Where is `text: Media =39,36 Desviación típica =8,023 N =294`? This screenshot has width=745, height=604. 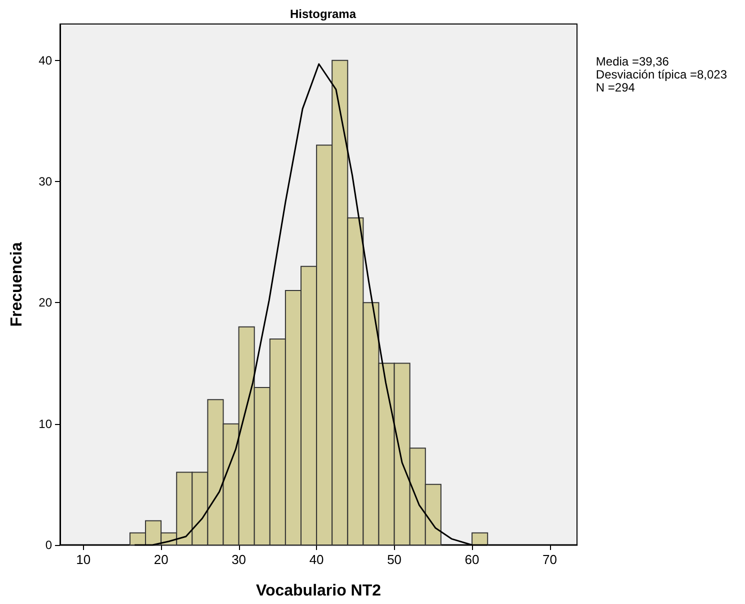
text: Media =39,36 Desviación típica =8,023 N =294 is located at coordinates (662, 74).